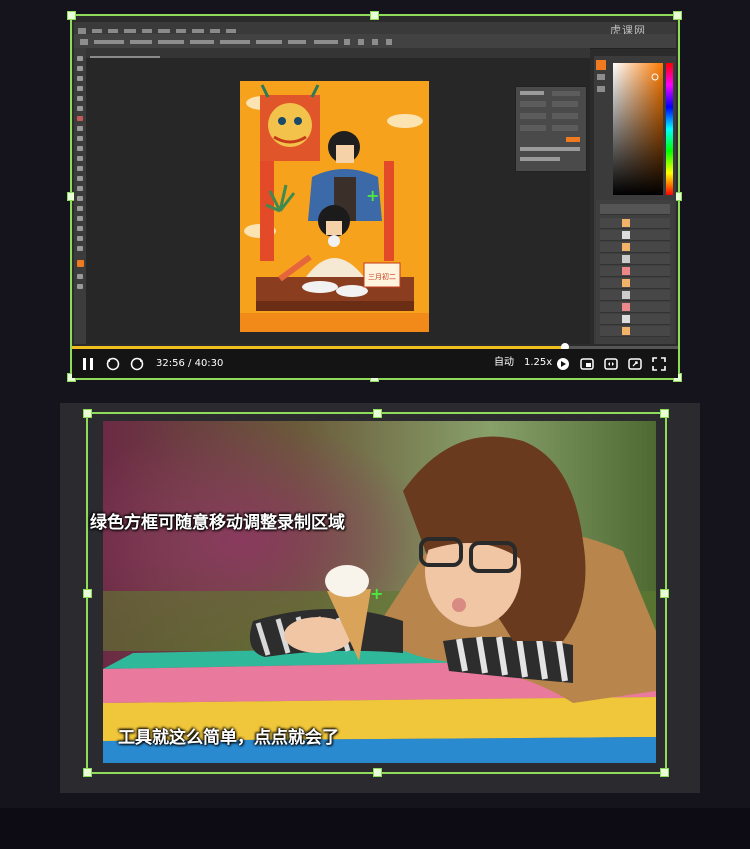 The image size is (750, 849). Describe the element at coordinates (80, 78) in the screenshot. I see `lasso-tool-icon` at that location.